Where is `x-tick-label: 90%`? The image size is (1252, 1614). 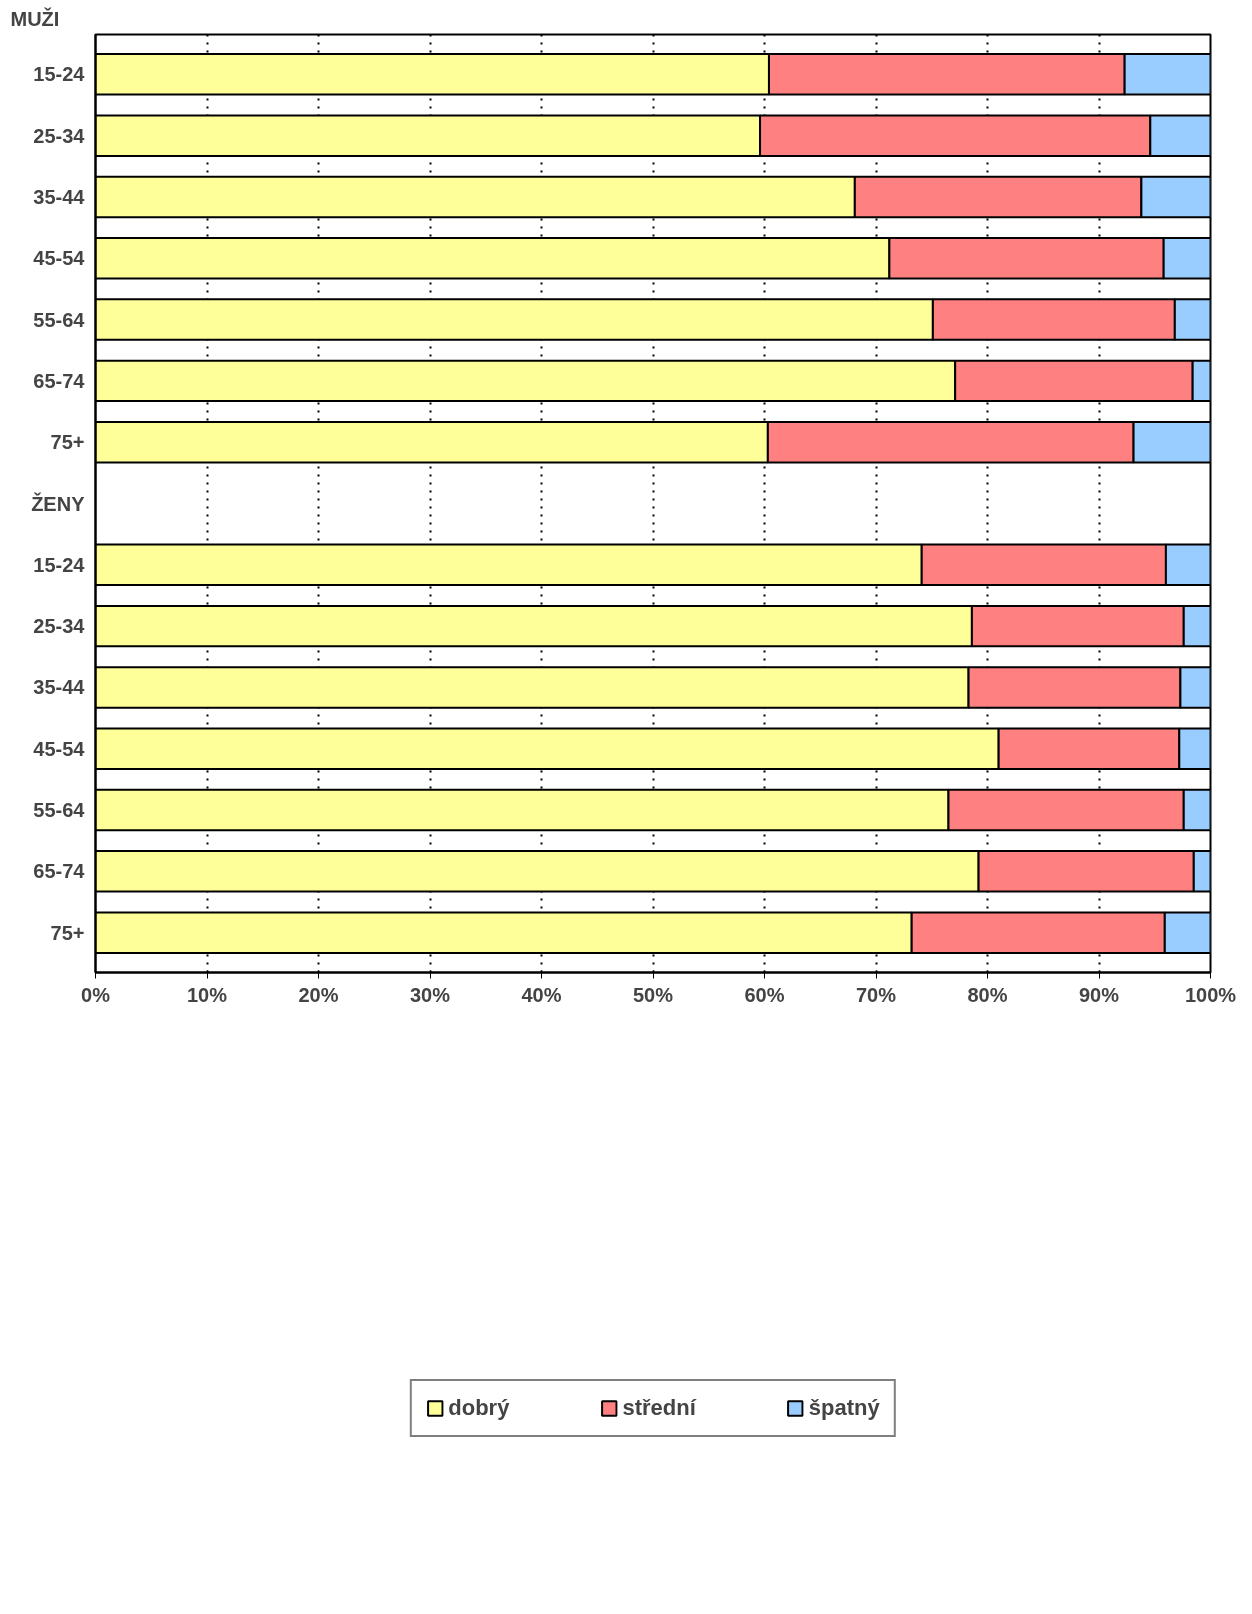 x-tick-label: 90% is located at coordinates (1099, 994).